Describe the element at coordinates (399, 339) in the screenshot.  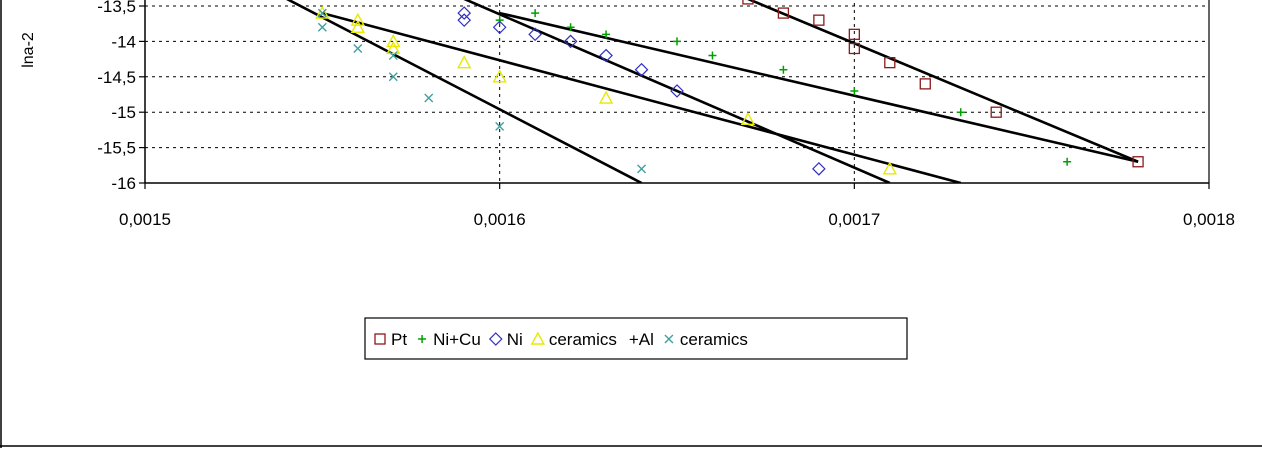
I see `legend-label: Pt` at that location.